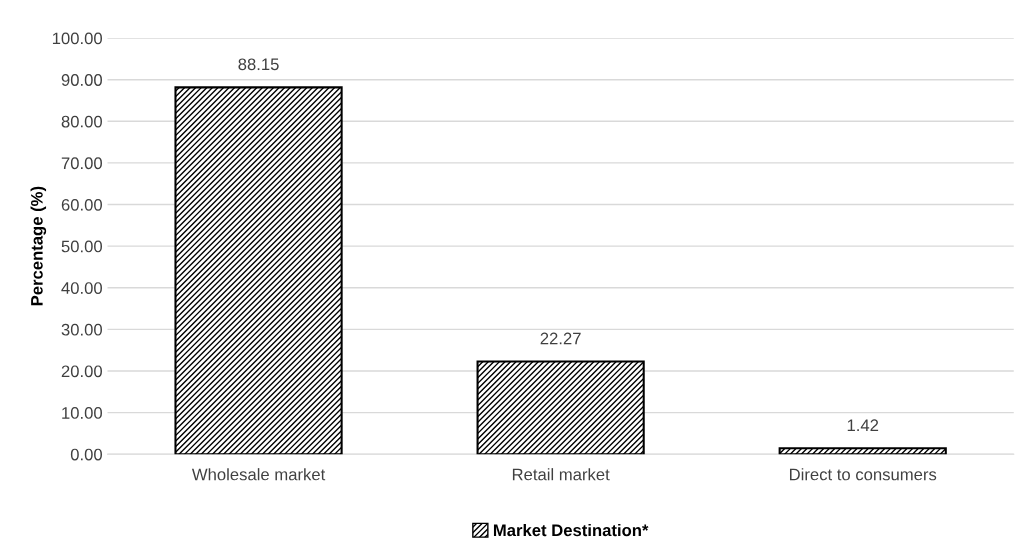 The image size is (1024, 544). I want to click on y-tick-label: 50.00, so click(82, 246).